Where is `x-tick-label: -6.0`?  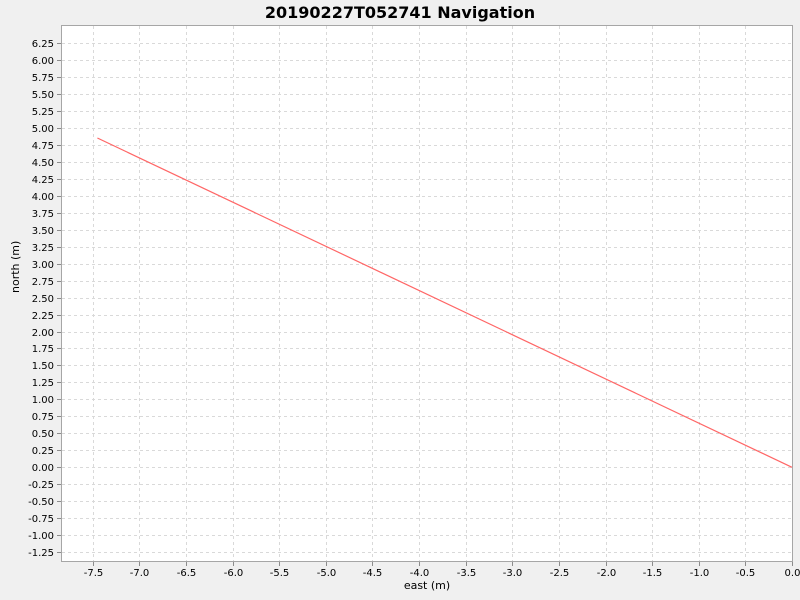 x-tick-label: -6.0 is located at coordinates (234, 573).